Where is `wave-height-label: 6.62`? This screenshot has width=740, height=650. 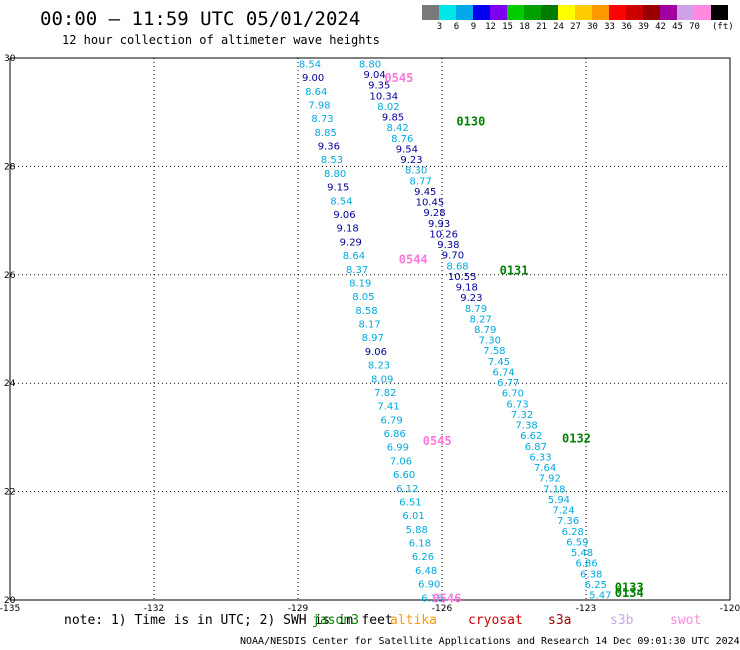 wave-height-label: 6.62 is located at coordinates (531, 436).